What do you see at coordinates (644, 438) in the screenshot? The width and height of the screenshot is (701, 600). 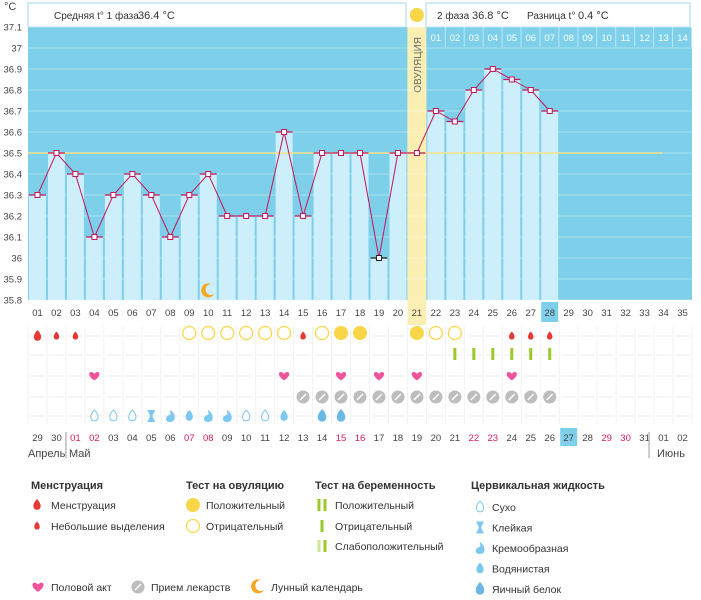 I see `calendar-date-label: 31` at bounding box center [644, 438].